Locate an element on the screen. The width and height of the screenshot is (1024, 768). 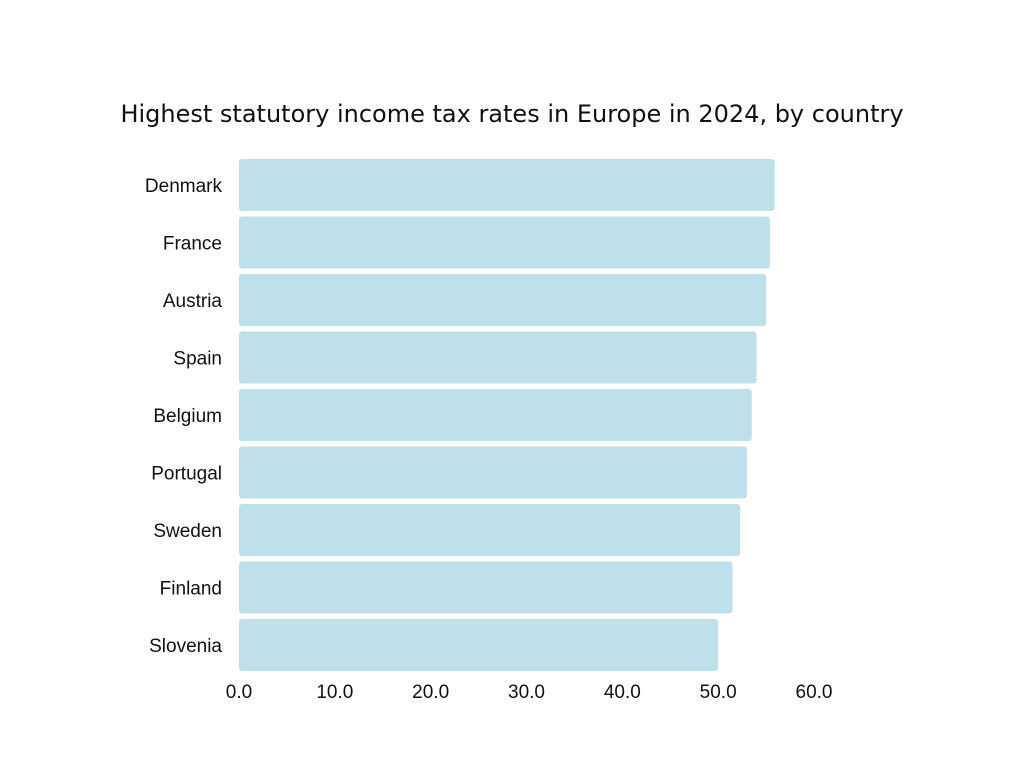
category-label: Sweden is located at coordinates (187, 531).